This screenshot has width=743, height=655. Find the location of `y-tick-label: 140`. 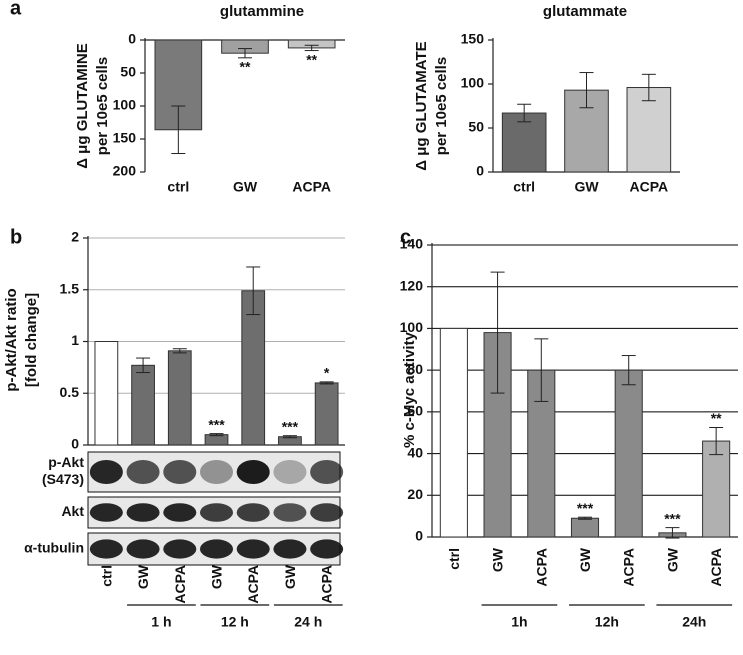

y-tick-label: 140 is located at coordinates (412, 244).